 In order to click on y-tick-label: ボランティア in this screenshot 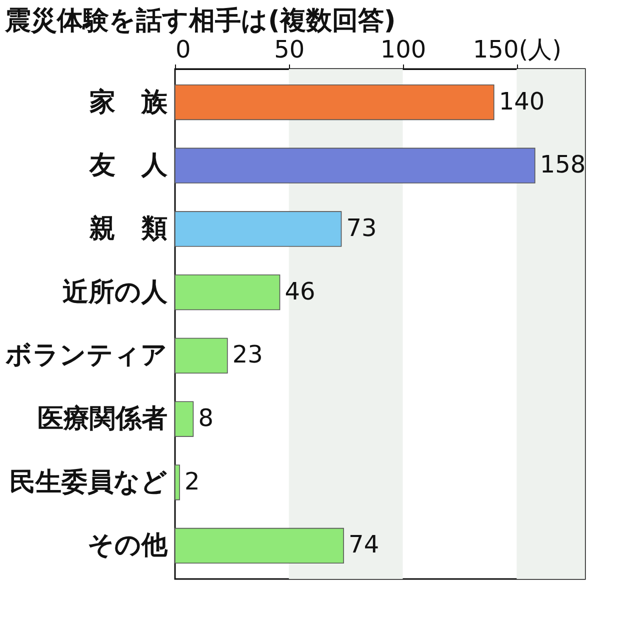, I will do `click(86, 355)`.